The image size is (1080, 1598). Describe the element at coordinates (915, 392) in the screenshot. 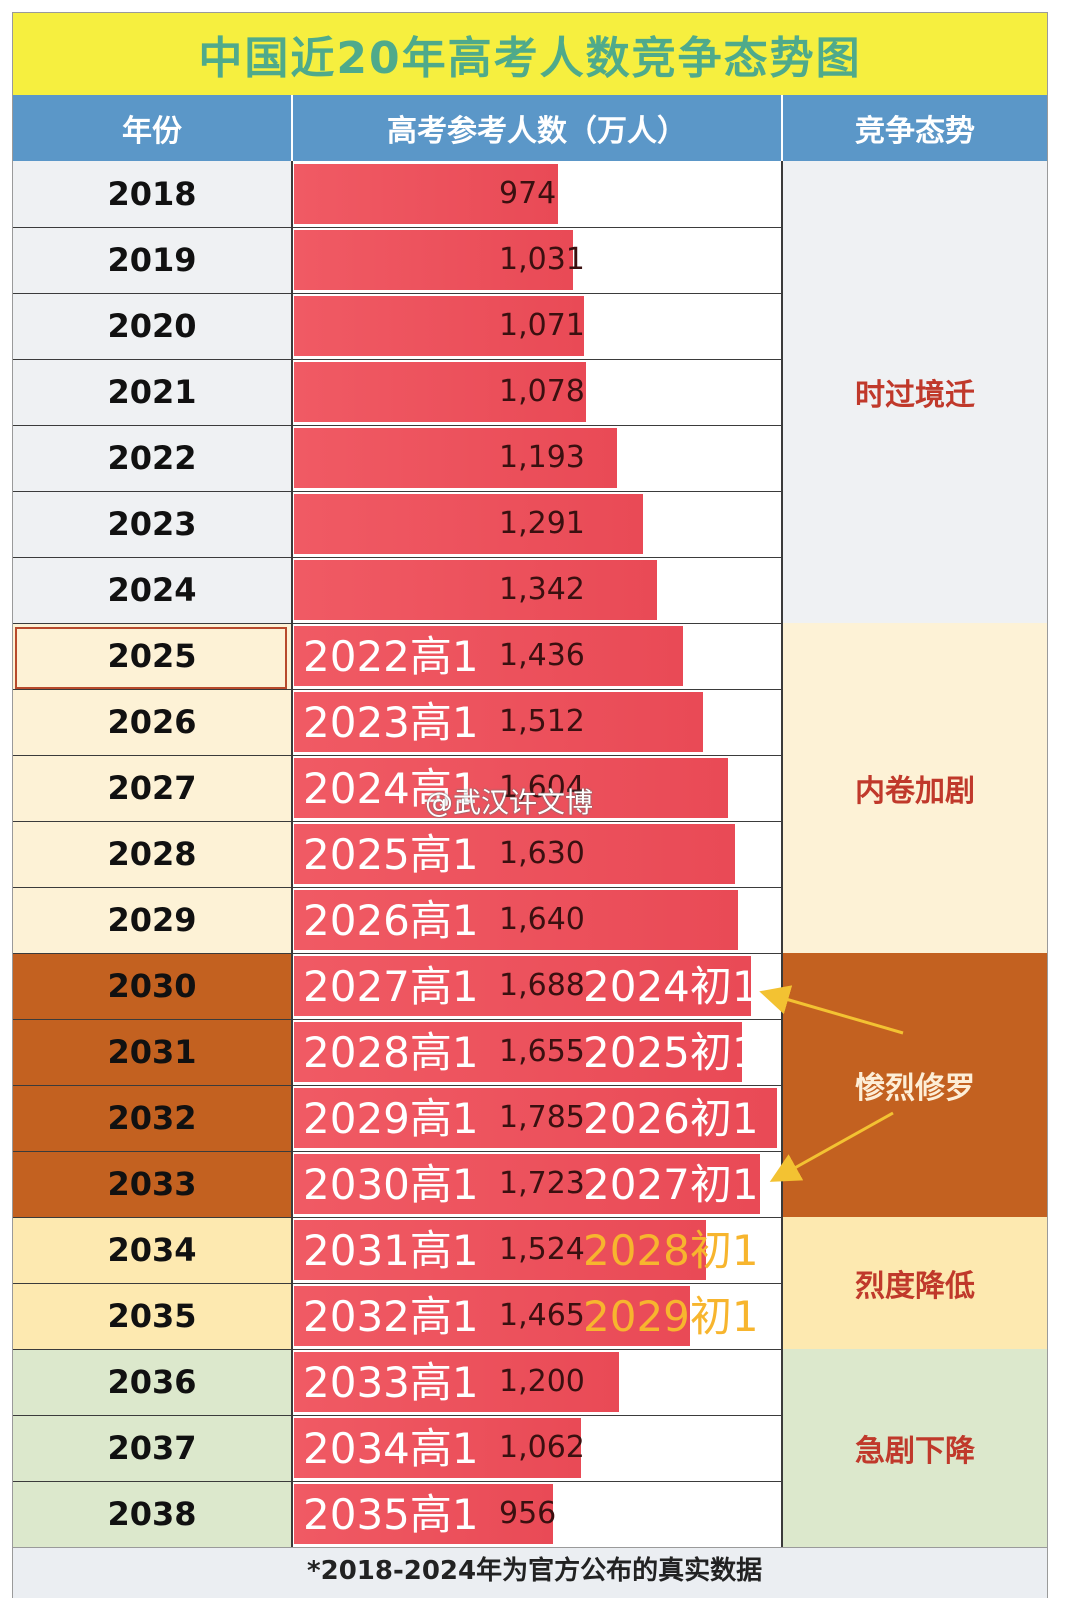

I see `trend-cell: 时过境迁` at that location.